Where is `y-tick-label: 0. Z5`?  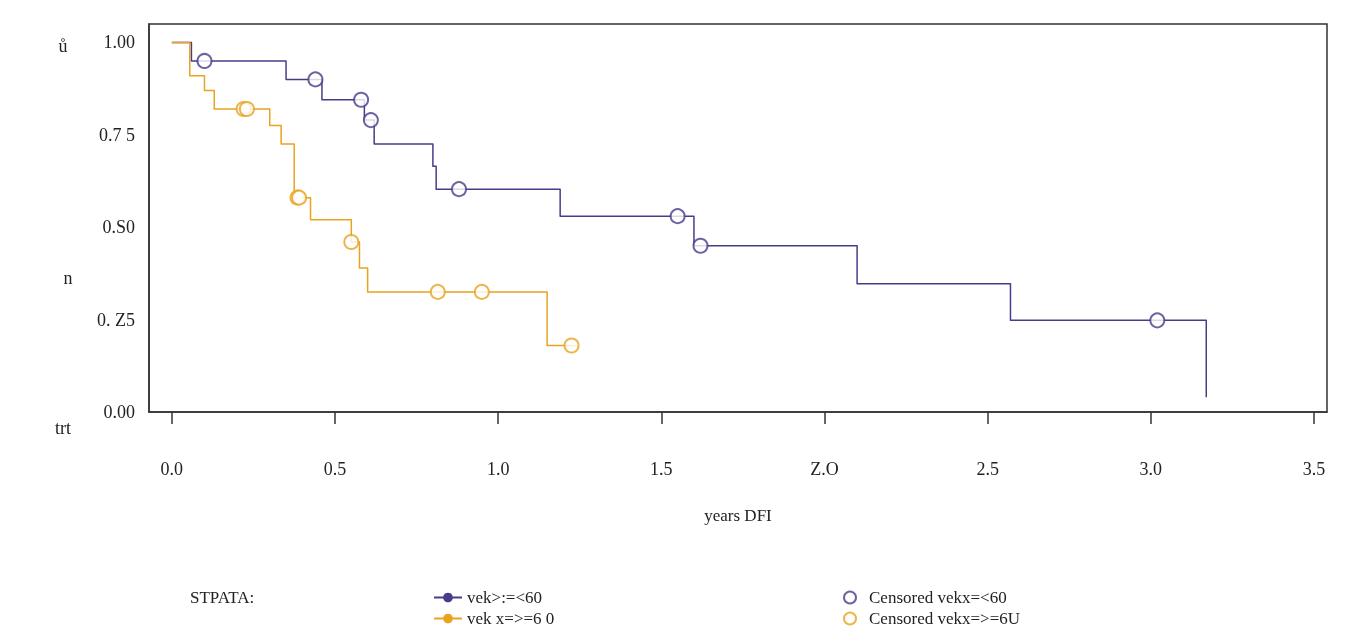
y-tick-label: 0. Z5 is located at coordinates (116, 319).